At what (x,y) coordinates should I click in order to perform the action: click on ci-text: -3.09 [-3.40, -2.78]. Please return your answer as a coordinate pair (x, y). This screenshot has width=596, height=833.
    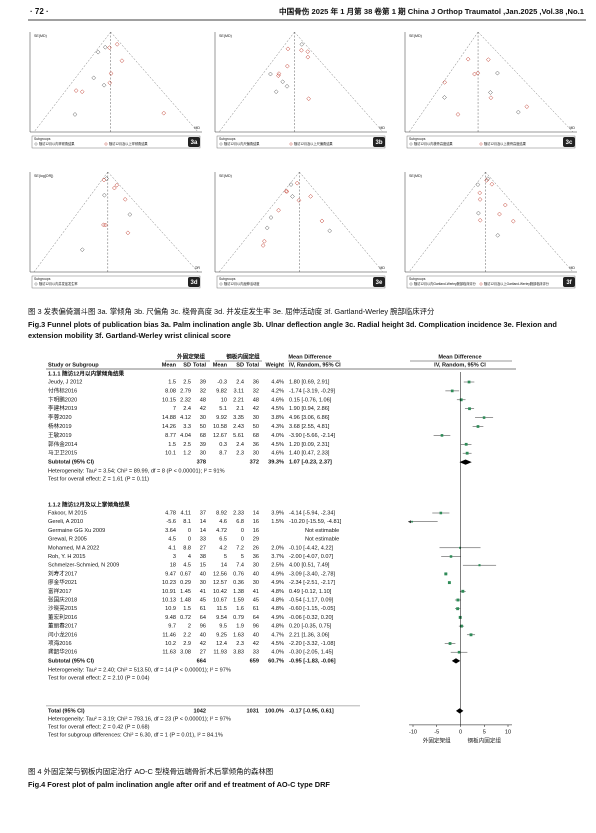
    Looking at the image, I should click on (312, 574).